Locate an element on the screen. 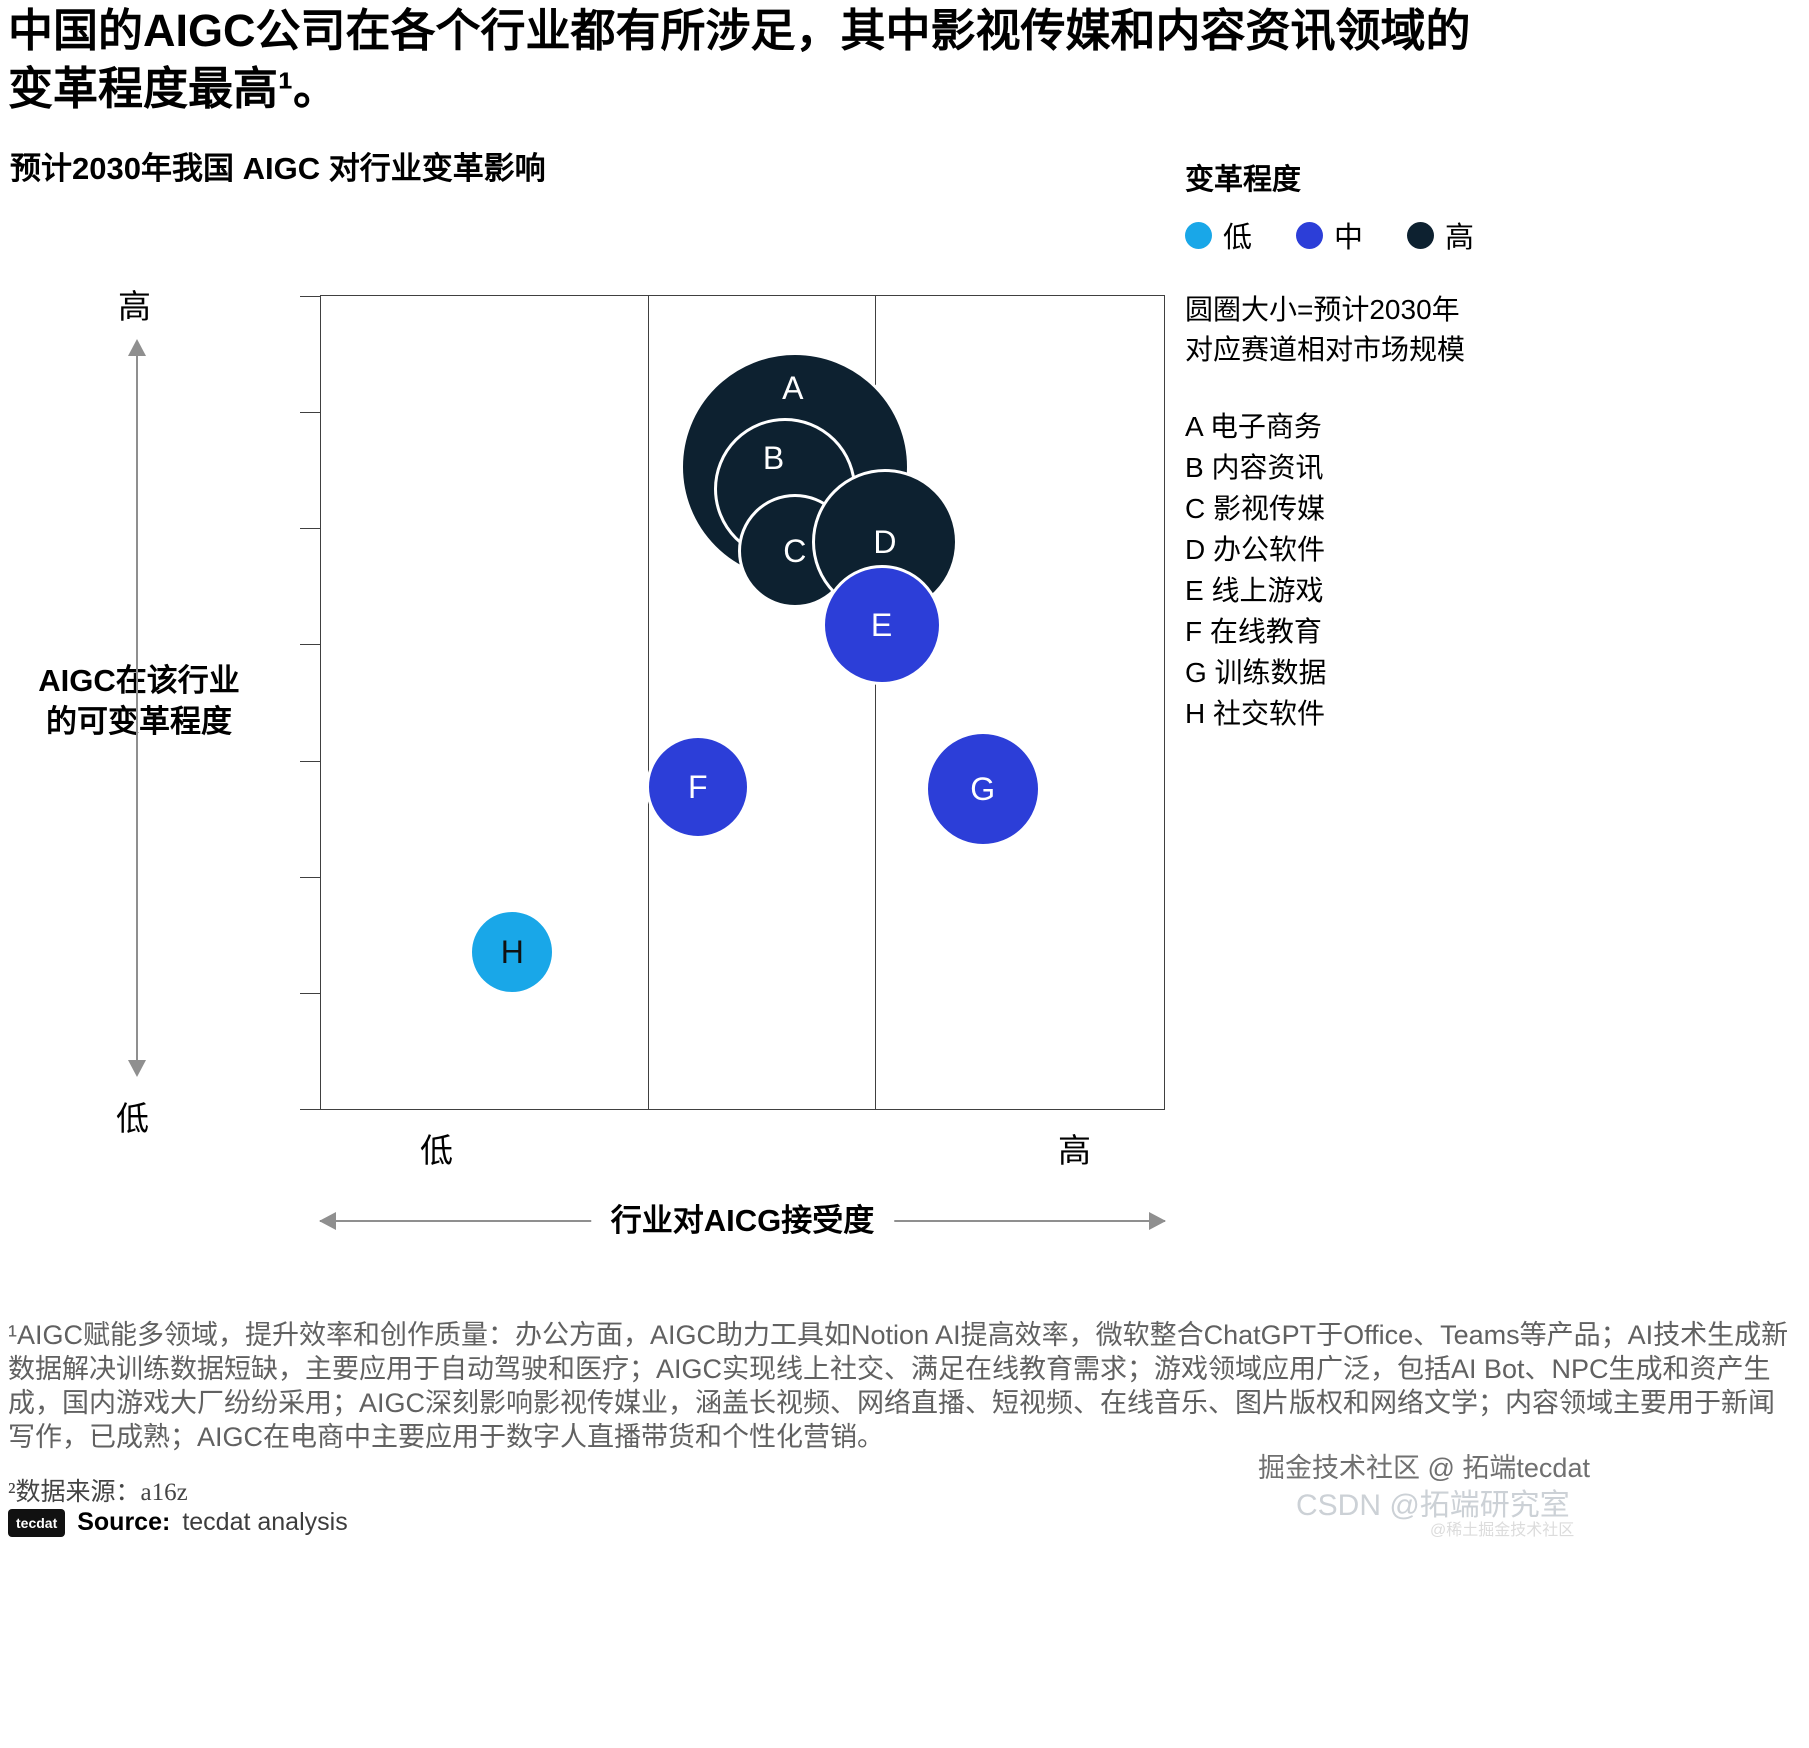 The width and height of the screenshot is (1809, 1748). industry-B: B 内容资讯 is located at coordinates (1254, 467).